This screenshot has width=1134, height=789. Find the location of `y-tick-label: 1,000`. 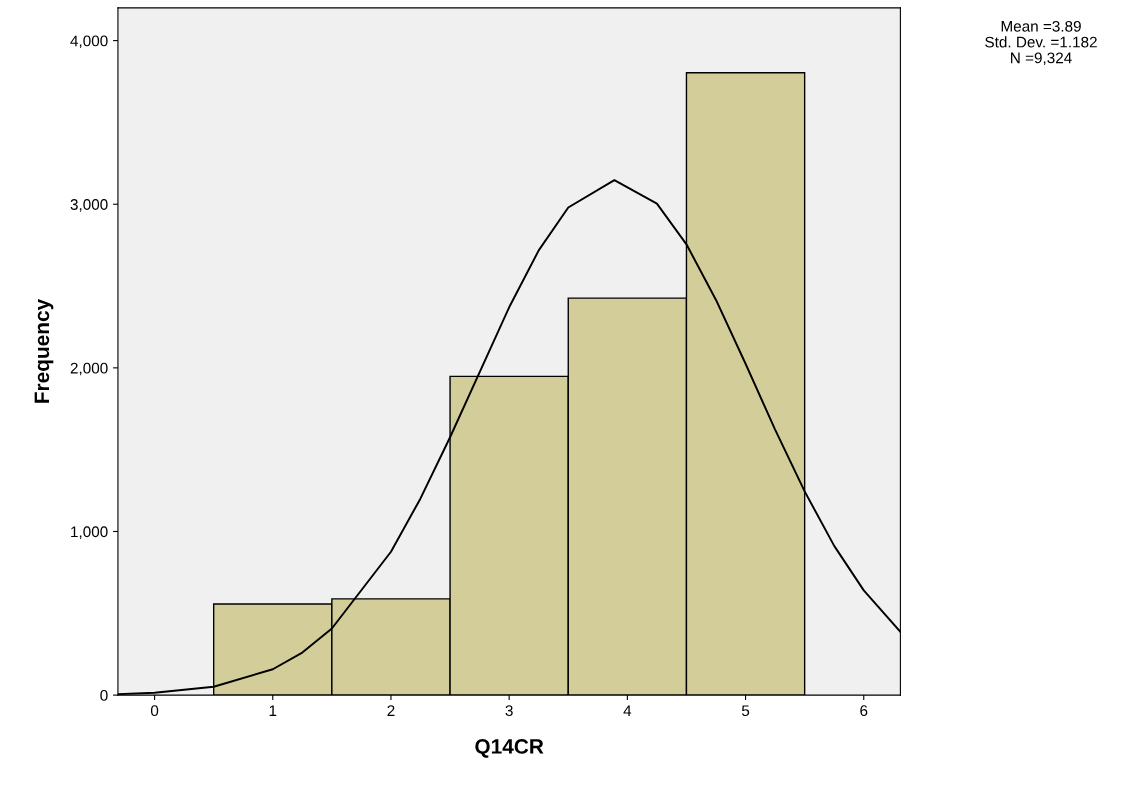

y-tick-label: 1,000 is located at coordinates (89, 532).